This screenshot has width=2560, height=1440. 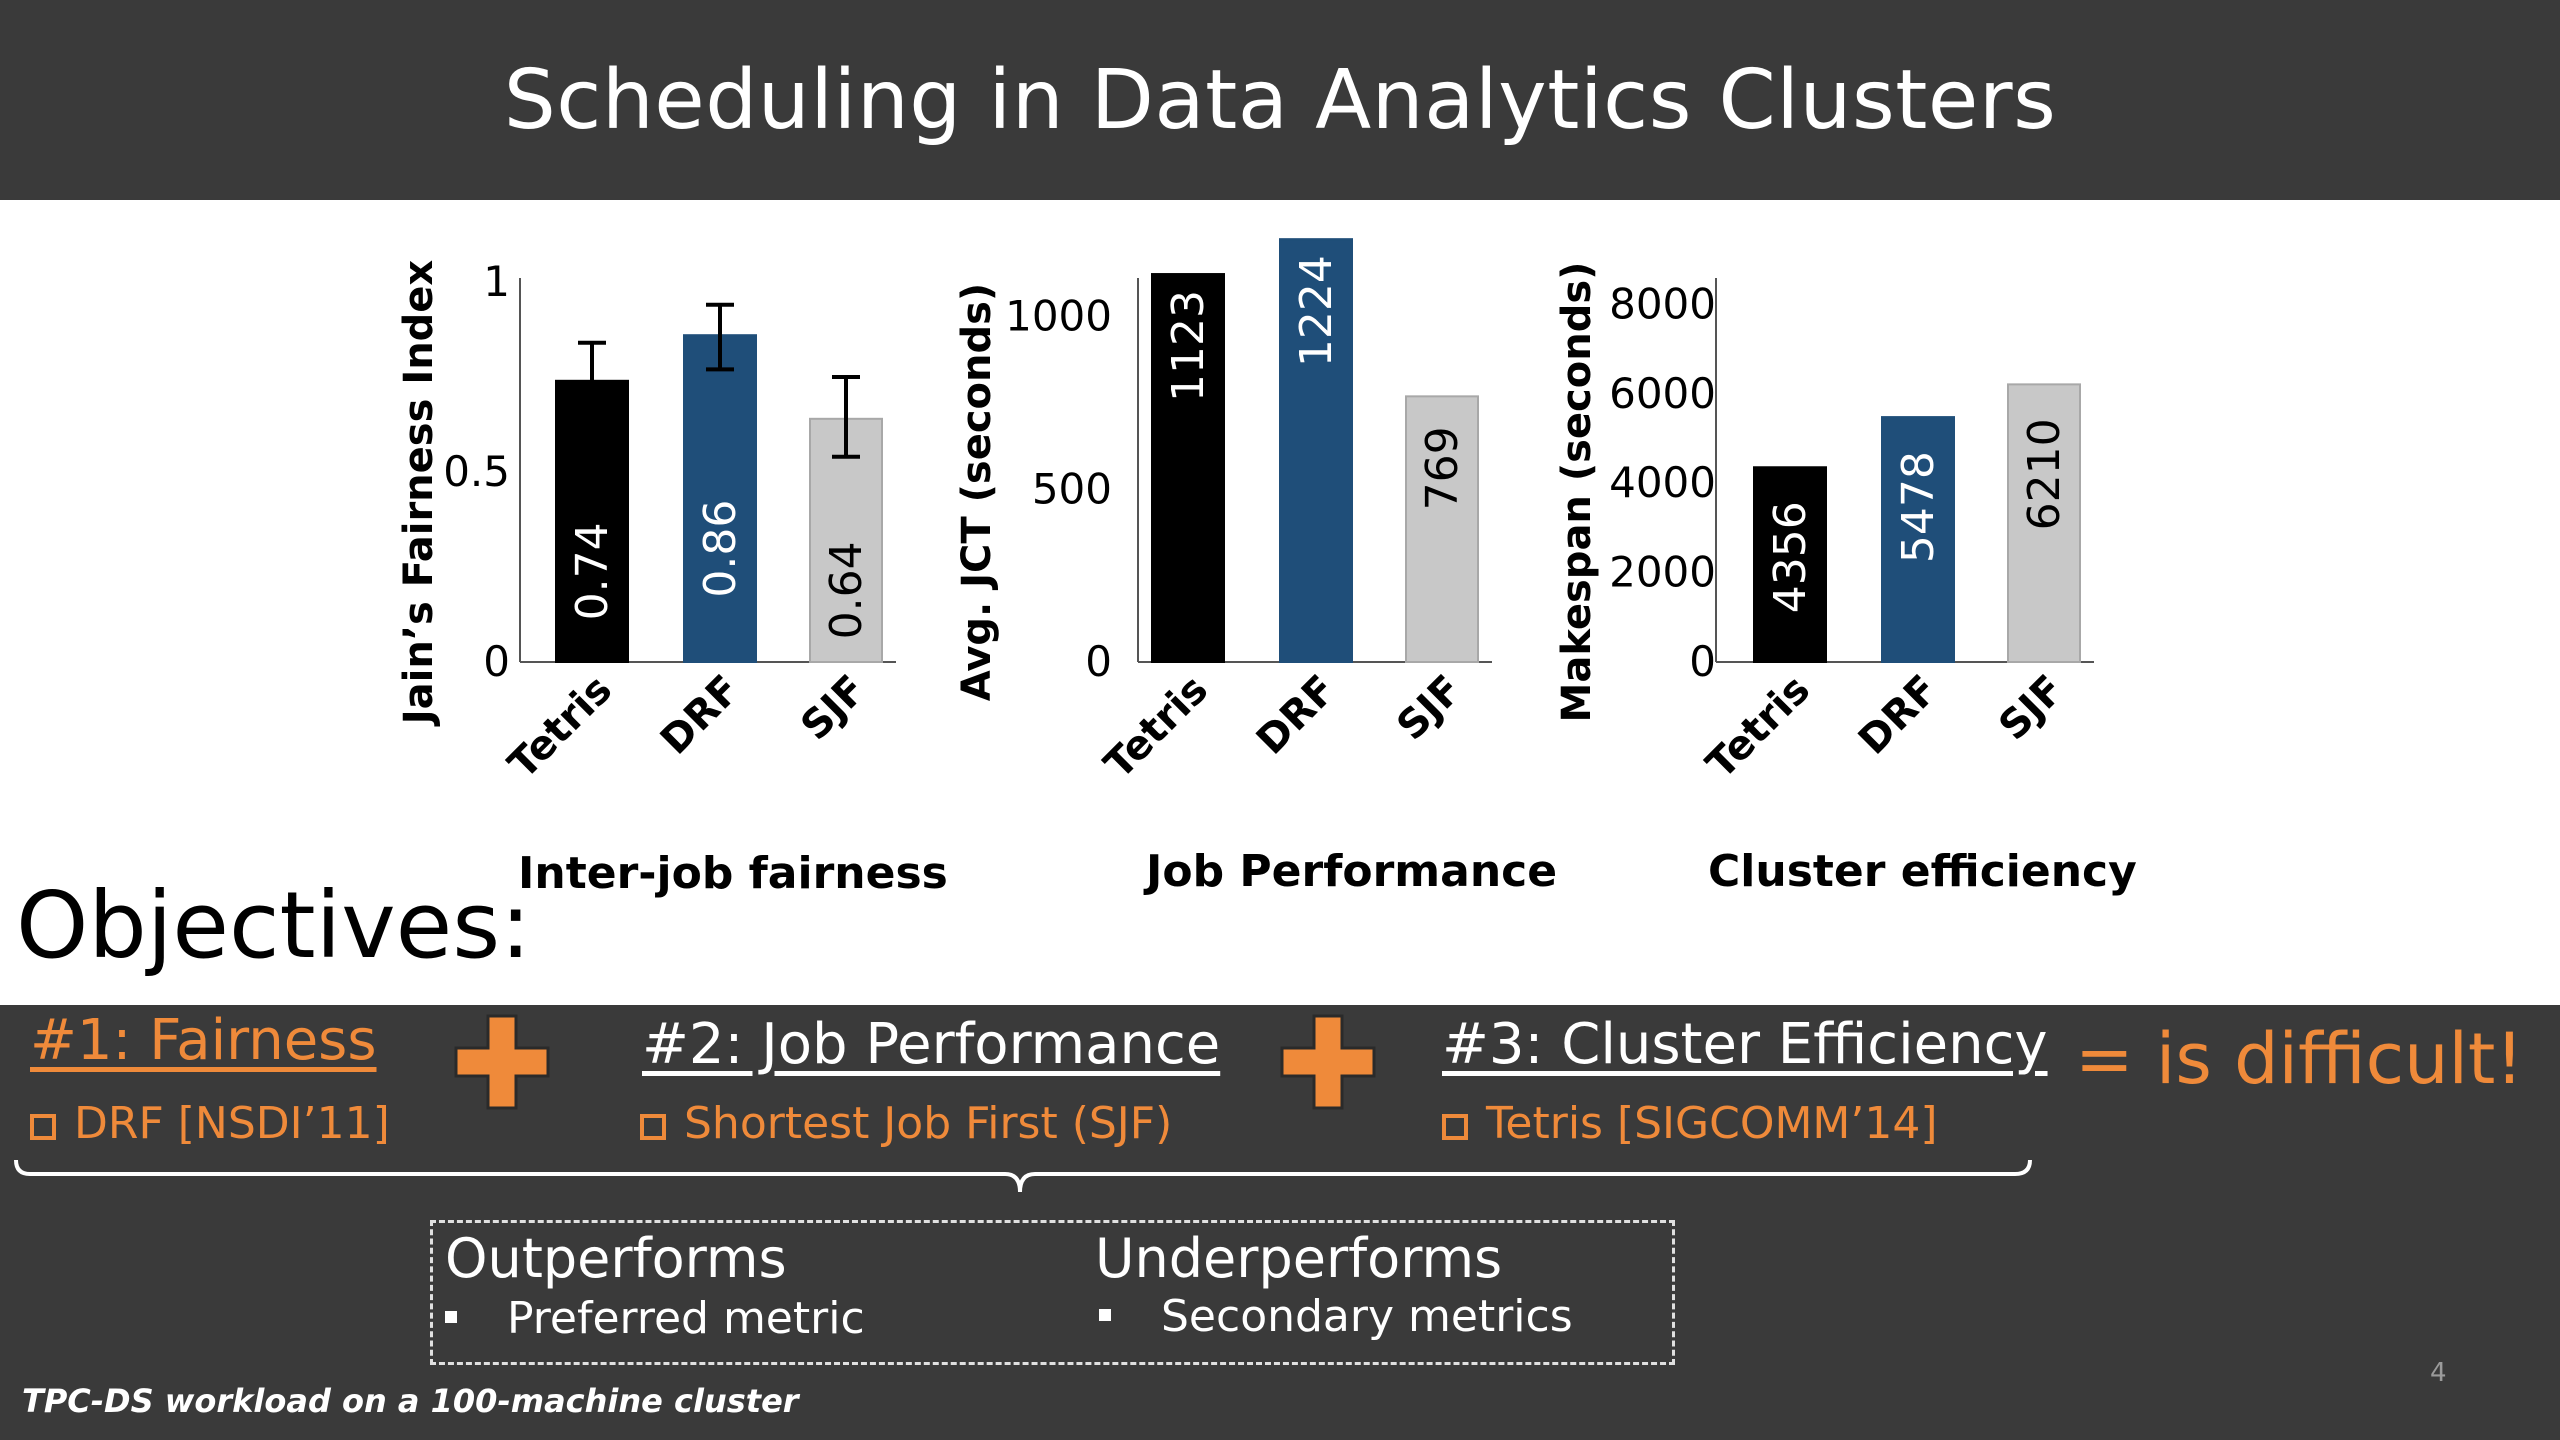 What do you see at coordinates (1662, 482) in the screenshot?
I see `y-tick-label: 4000` at bounding box center [1662, 482].